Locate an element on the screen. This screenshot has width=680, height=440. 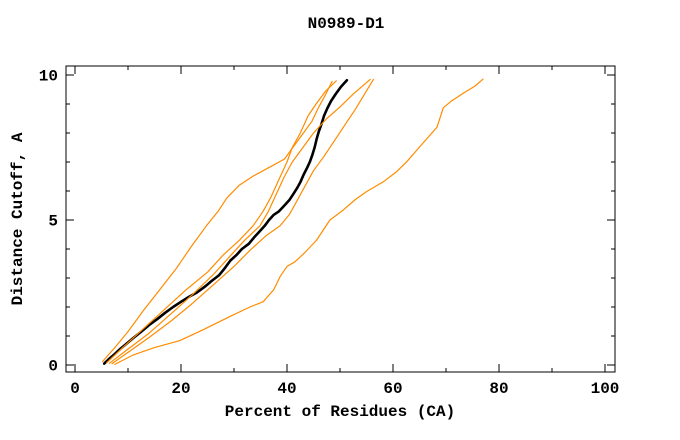
x-tick-label: 80 is located at coordinates (498, 389).